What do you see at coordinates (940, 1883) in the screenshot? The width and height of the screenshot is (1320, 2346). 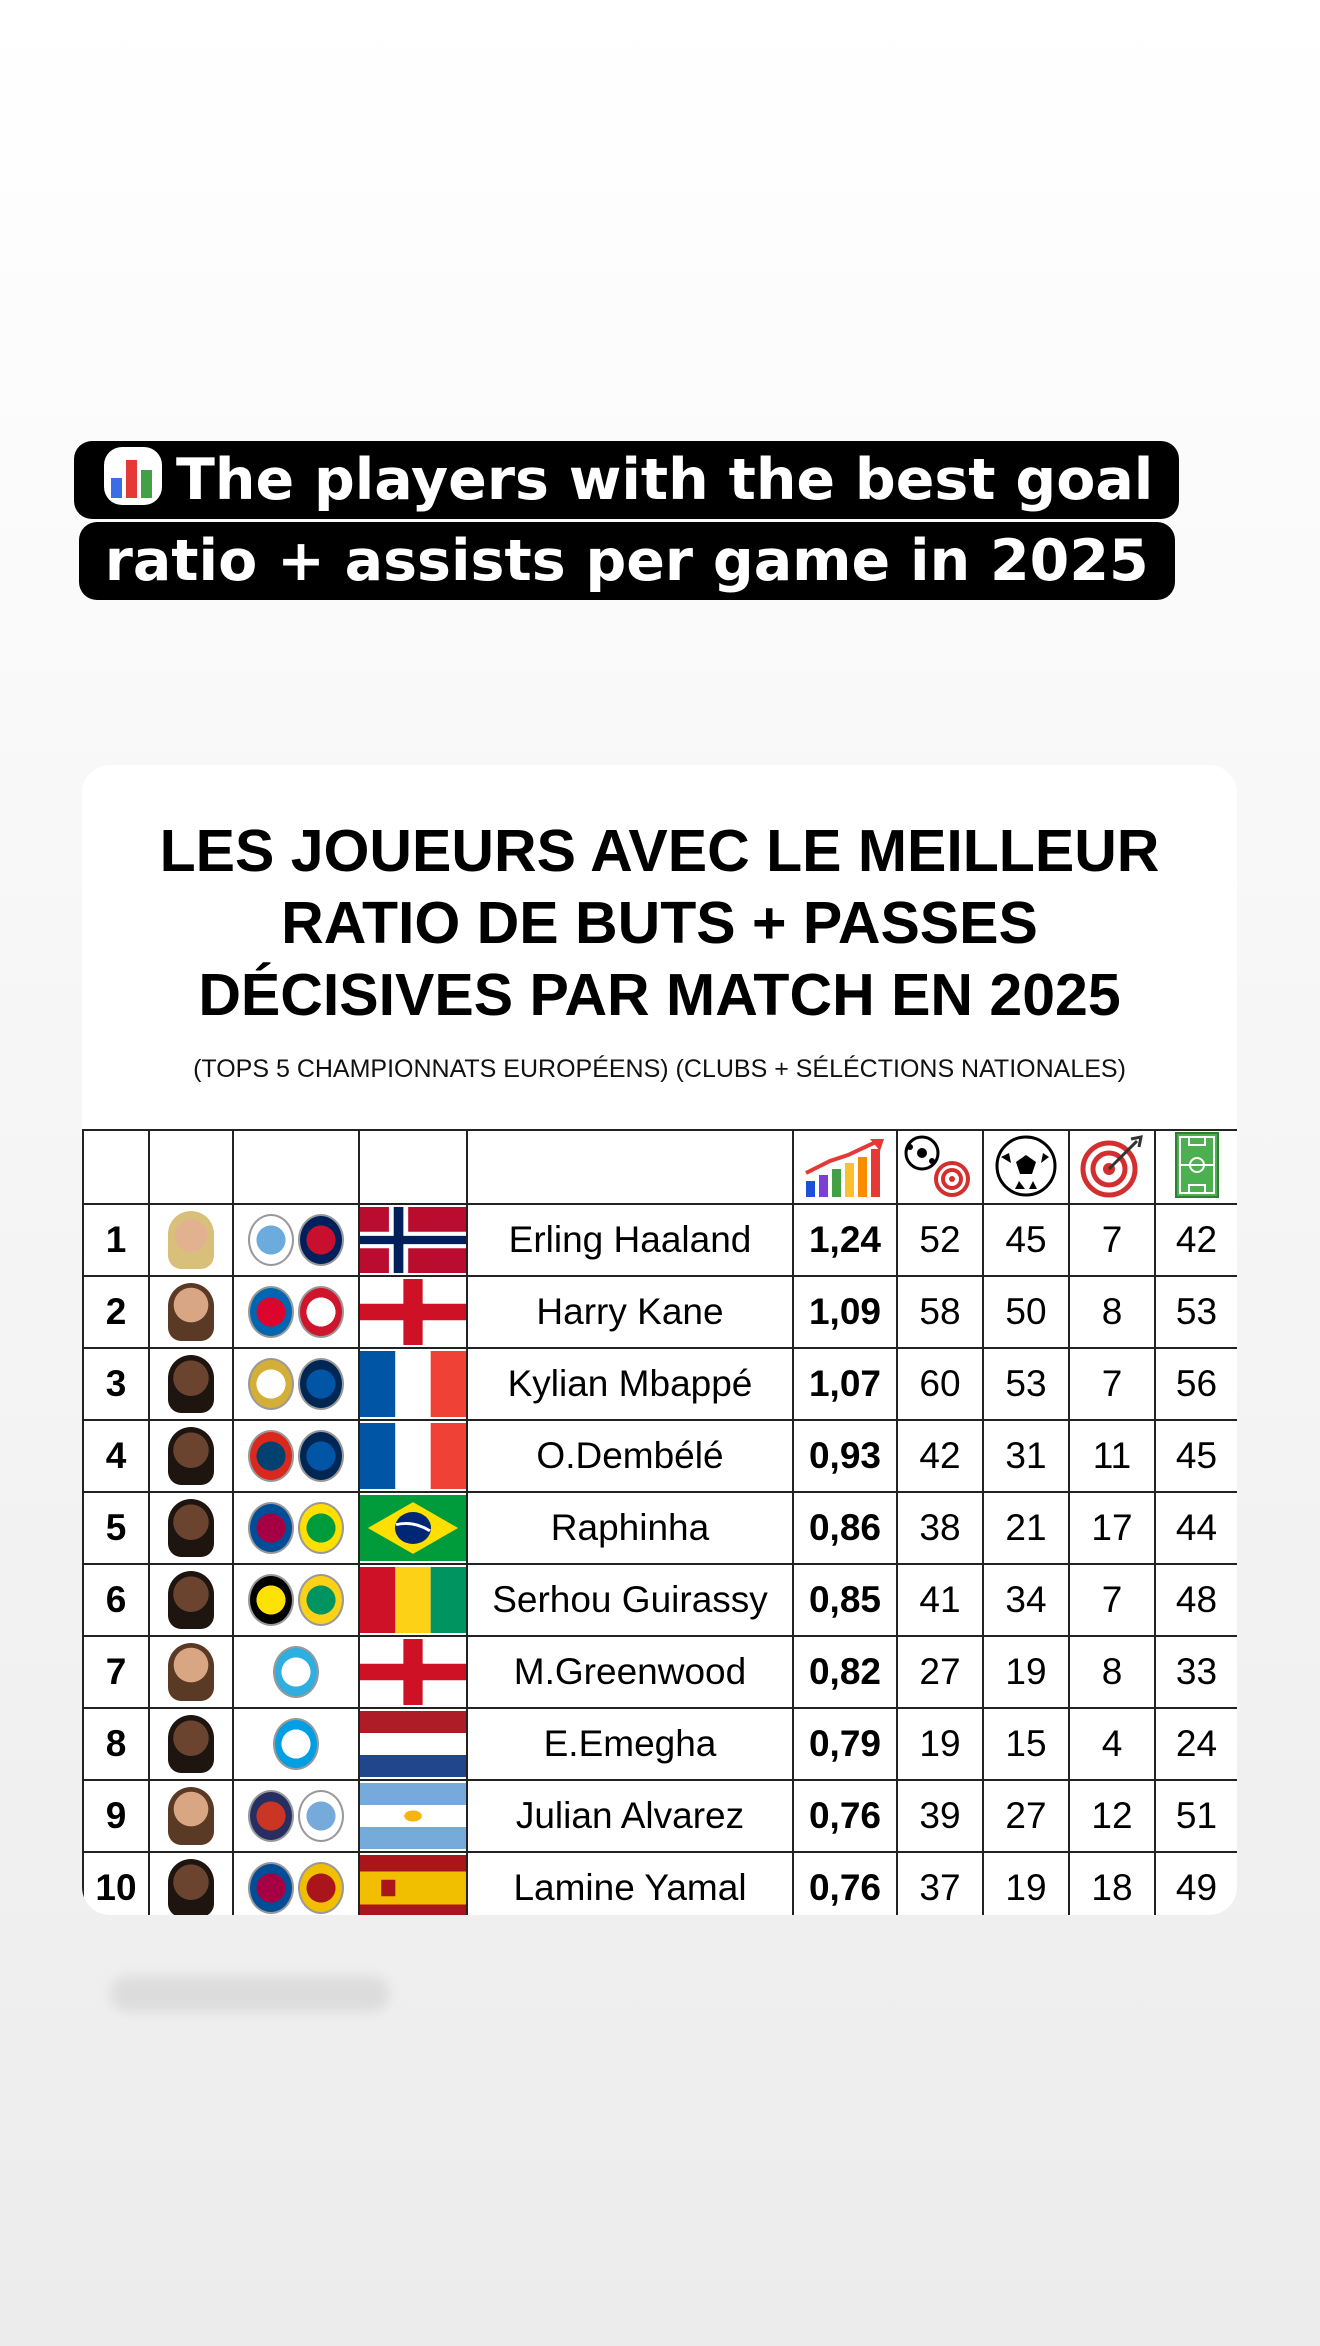 I see `goals-assists-cell: 37` at bounding box center [940, 1883].